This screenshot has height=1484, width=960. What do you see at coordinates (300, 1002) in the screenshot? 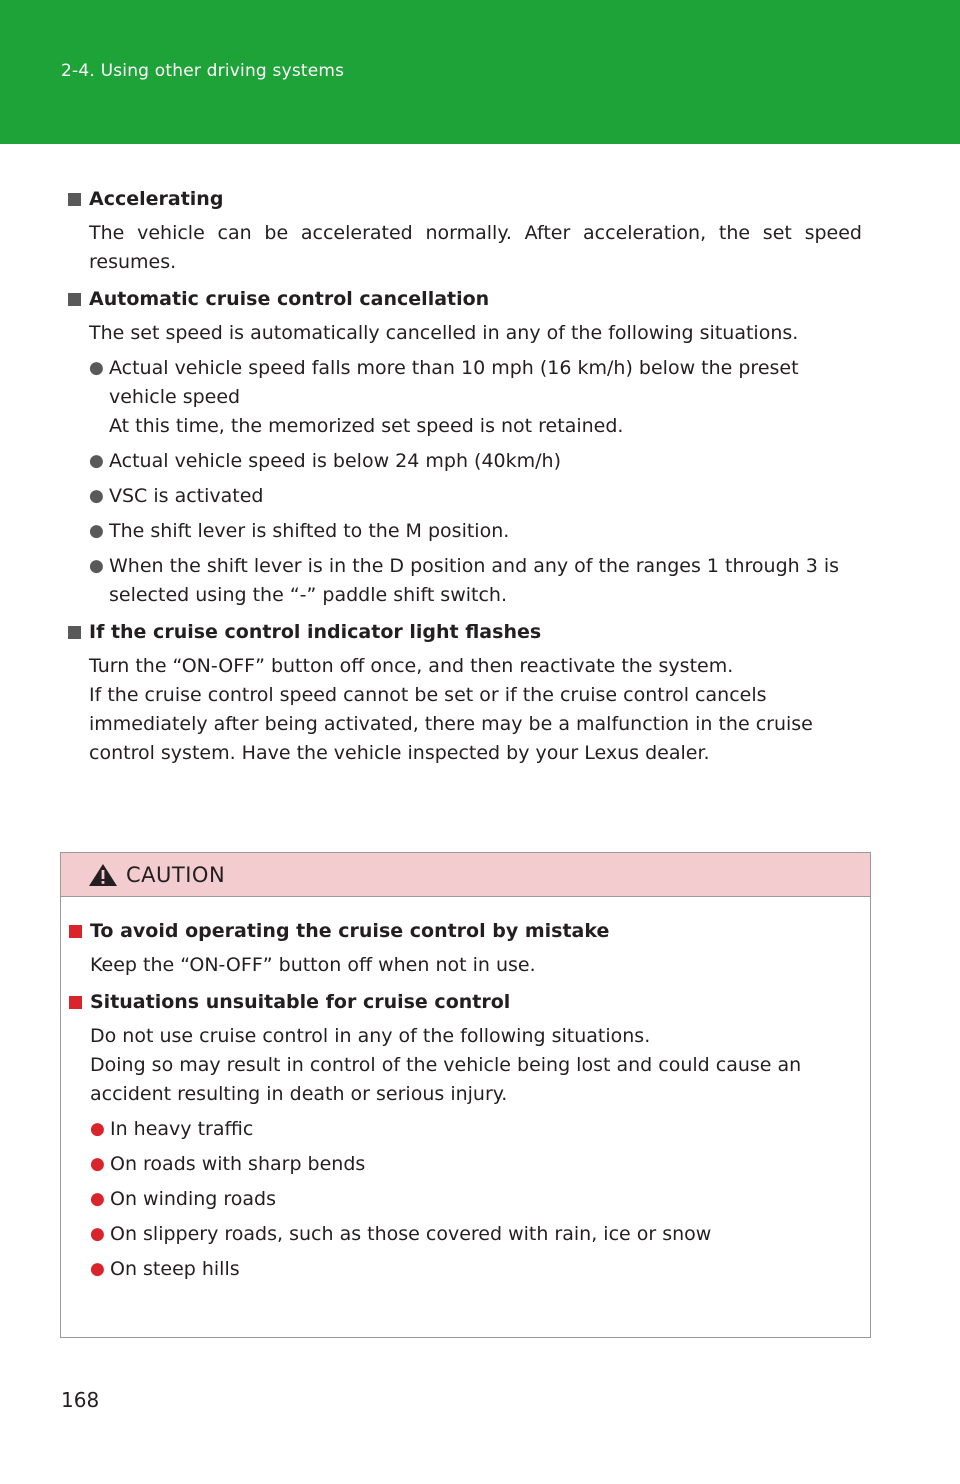
I see `caution-heading: Situations unsuitable for cruise control` at bounding box center [300, 1002].